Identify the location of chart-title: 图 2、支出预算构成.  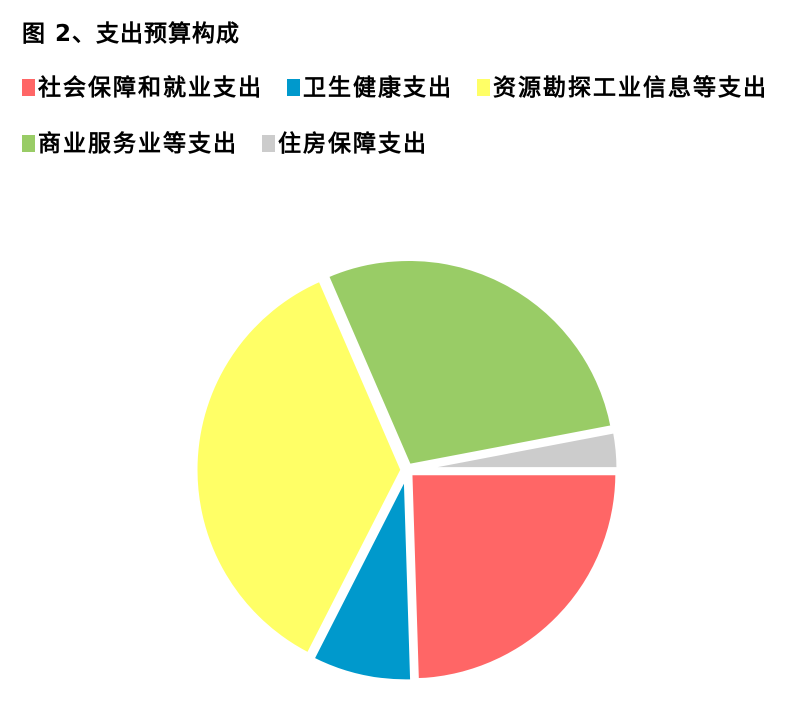
(131, 34).